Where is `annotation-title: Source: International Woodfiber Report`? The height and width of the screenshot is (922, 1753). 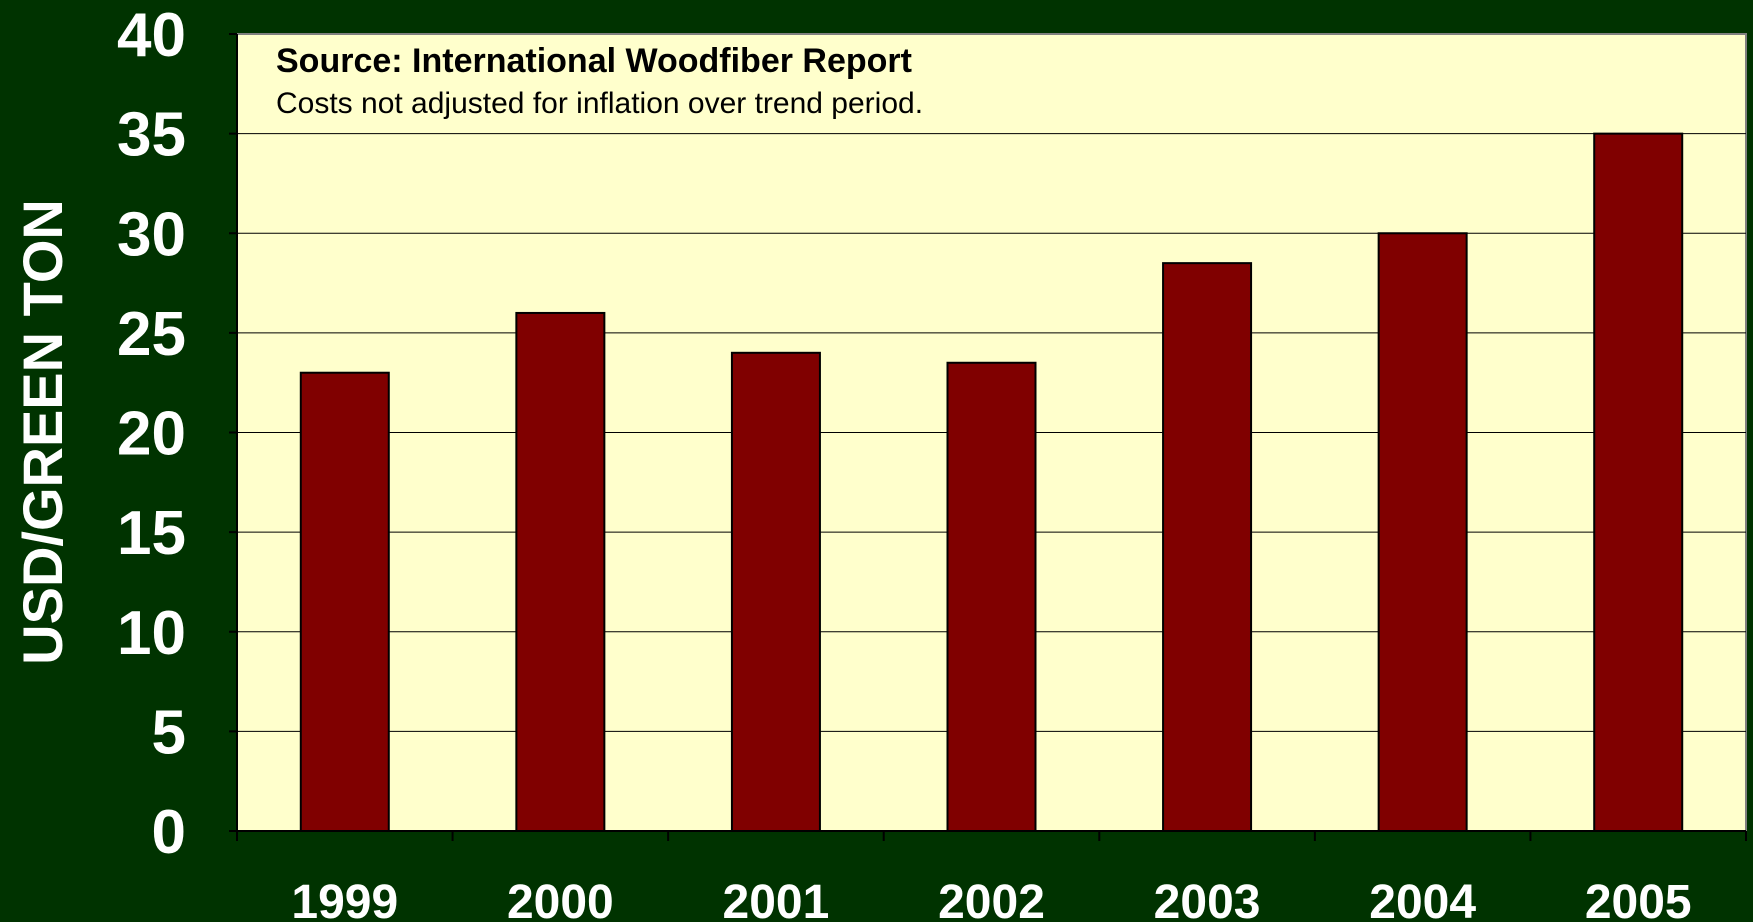 annotation-title: Source: International Woodfiber Report is located at coordinates (594, 61).